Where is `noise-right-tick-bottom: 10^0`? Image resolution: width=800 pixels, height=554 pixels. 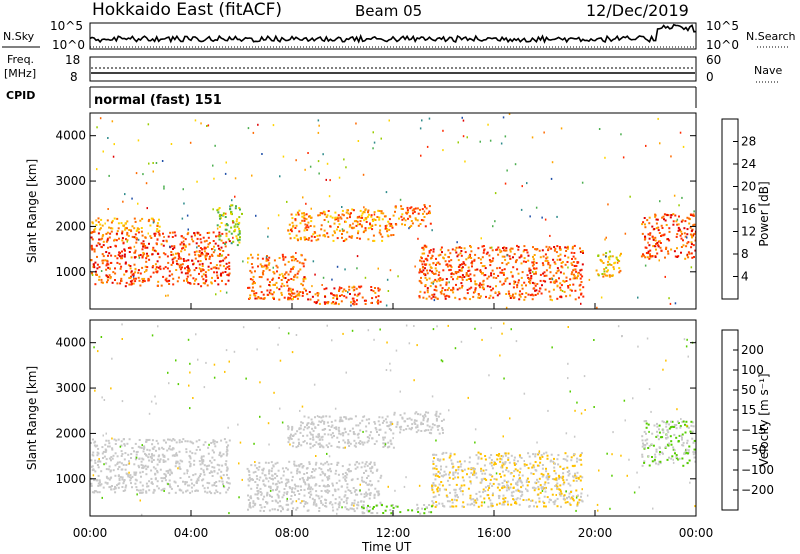
noise-right-tick-bottom: 10^0 is located at coordinates (722, 45).